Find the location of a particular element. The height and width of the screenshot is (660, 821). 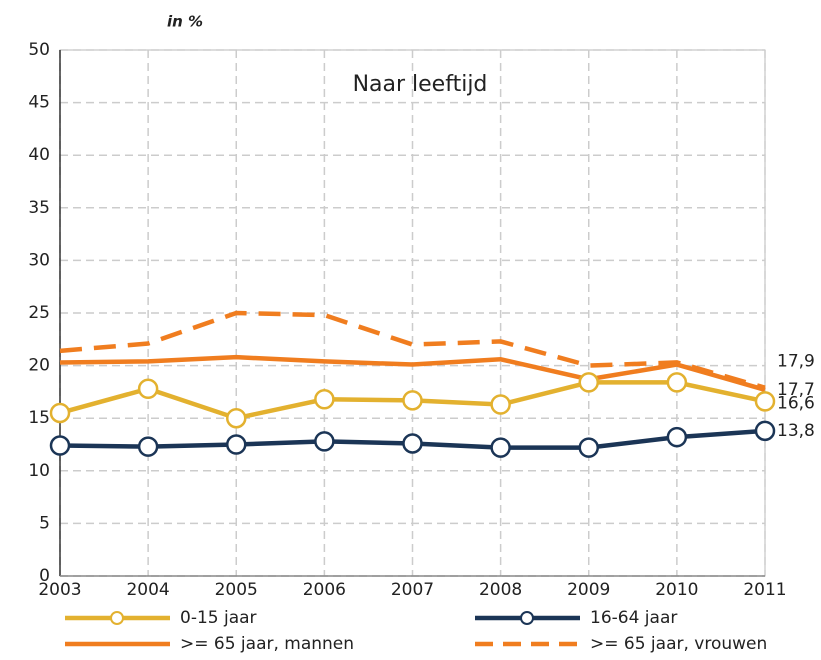

value-label: 16,6 is located at coordinates (796, 403).